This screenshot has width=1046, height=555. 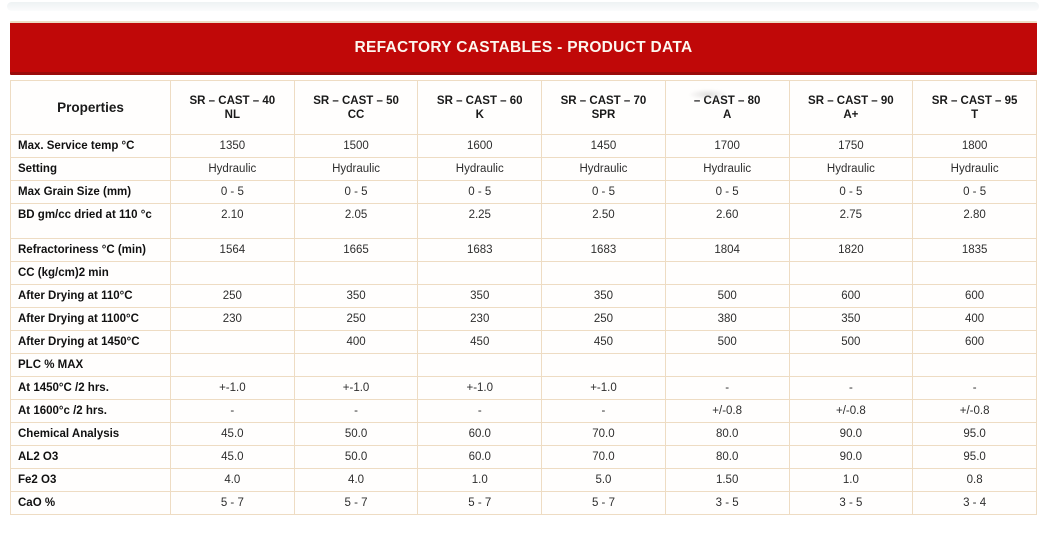 What do you see at coordinates (232, 114) in the screenshot?
I see `product-column-grade: NL` at bounding box center [232, 114].